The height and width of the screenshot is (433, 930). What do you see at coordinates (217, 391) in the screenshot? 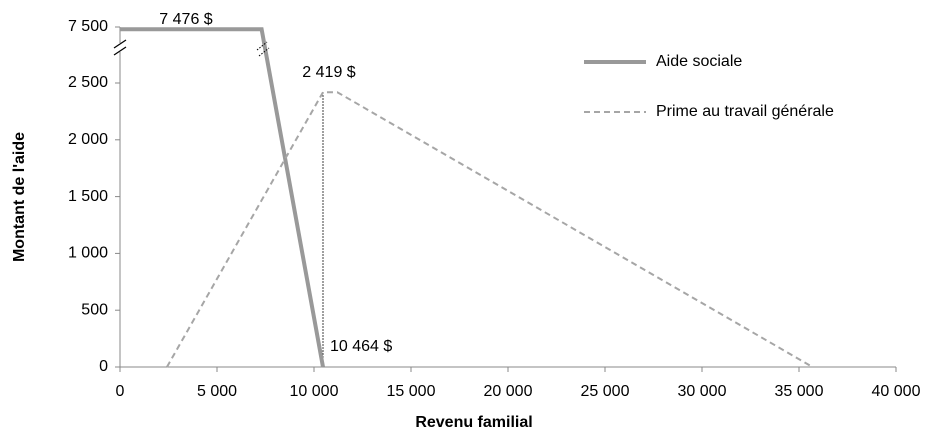
I see `x-tick-label: 5 000` at bounding box center [217, 391].